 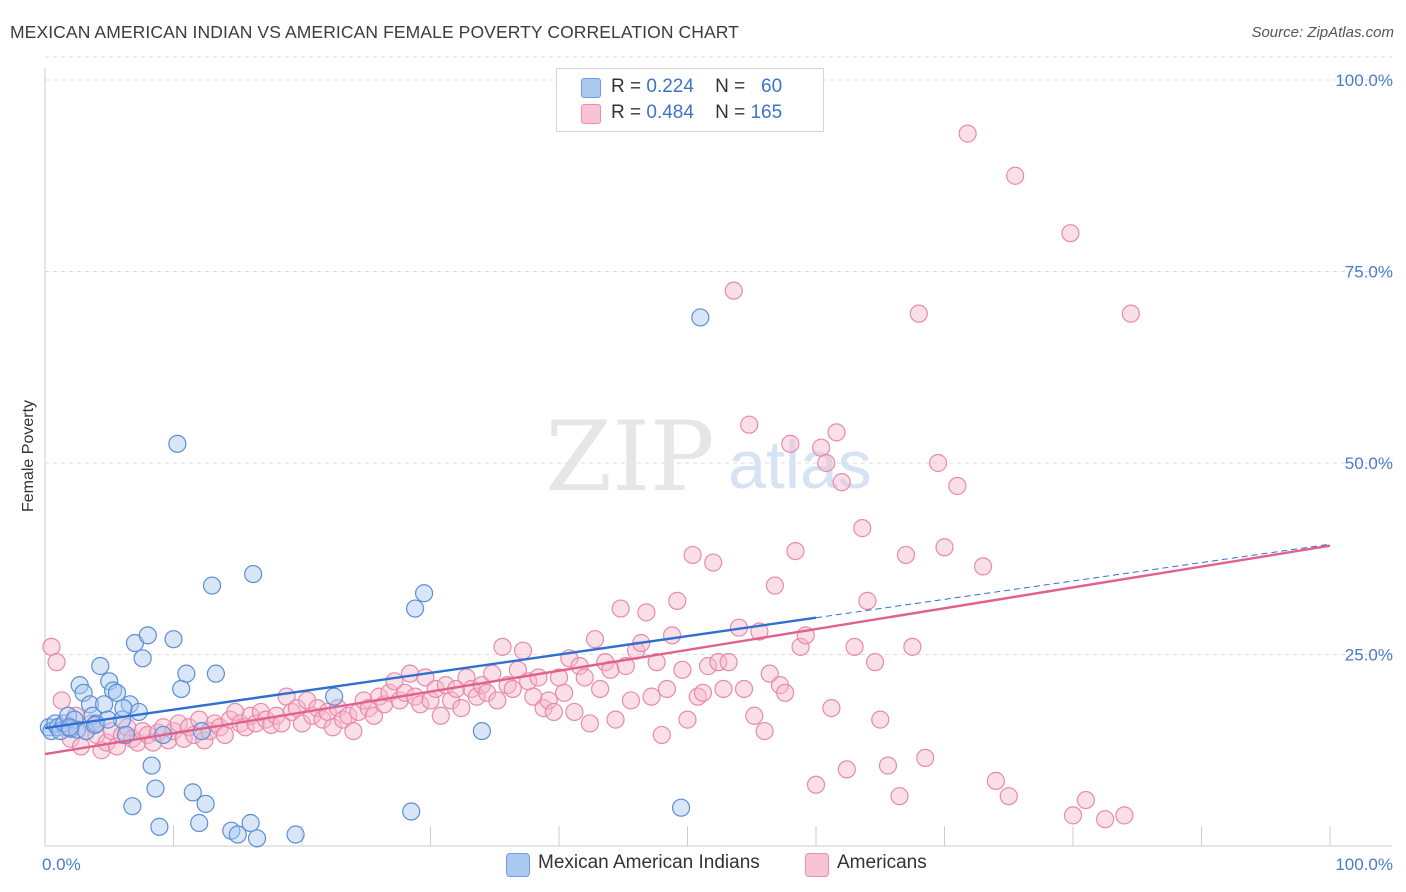 What do you see at coordinates (670, 86) in the screenshot?
I see `legend-r-value: 0.224` at bounding box center [670, 86].